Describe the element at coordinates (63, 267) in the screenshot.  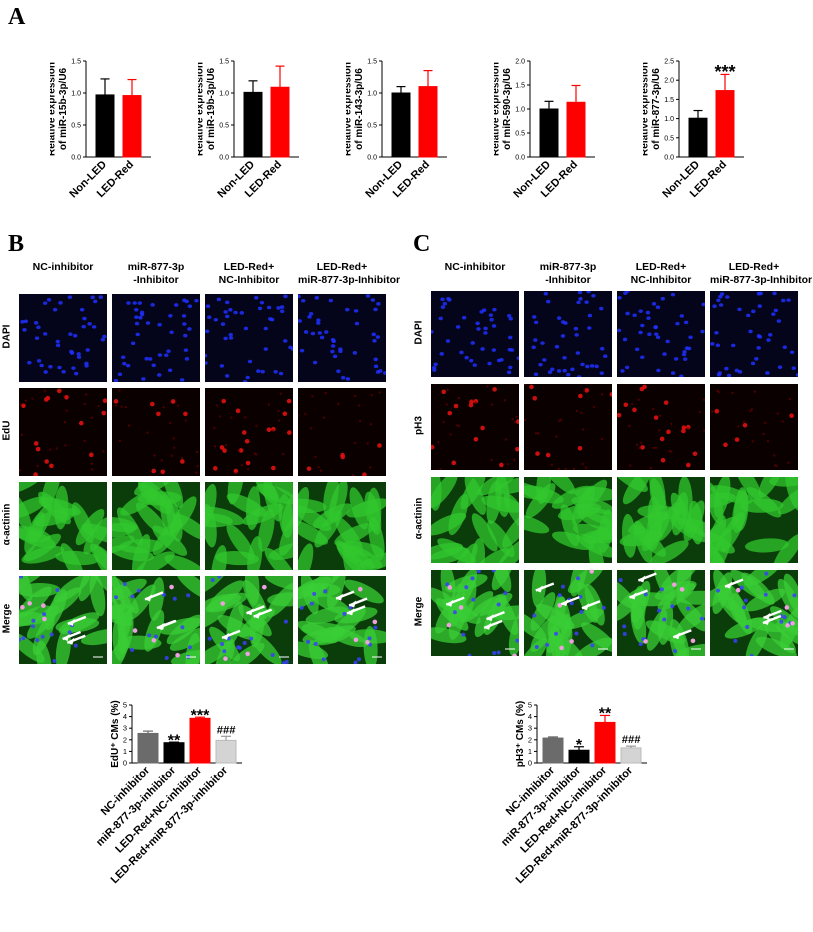
I see `panel-b-column-header: NC-inhibitor` at that location.